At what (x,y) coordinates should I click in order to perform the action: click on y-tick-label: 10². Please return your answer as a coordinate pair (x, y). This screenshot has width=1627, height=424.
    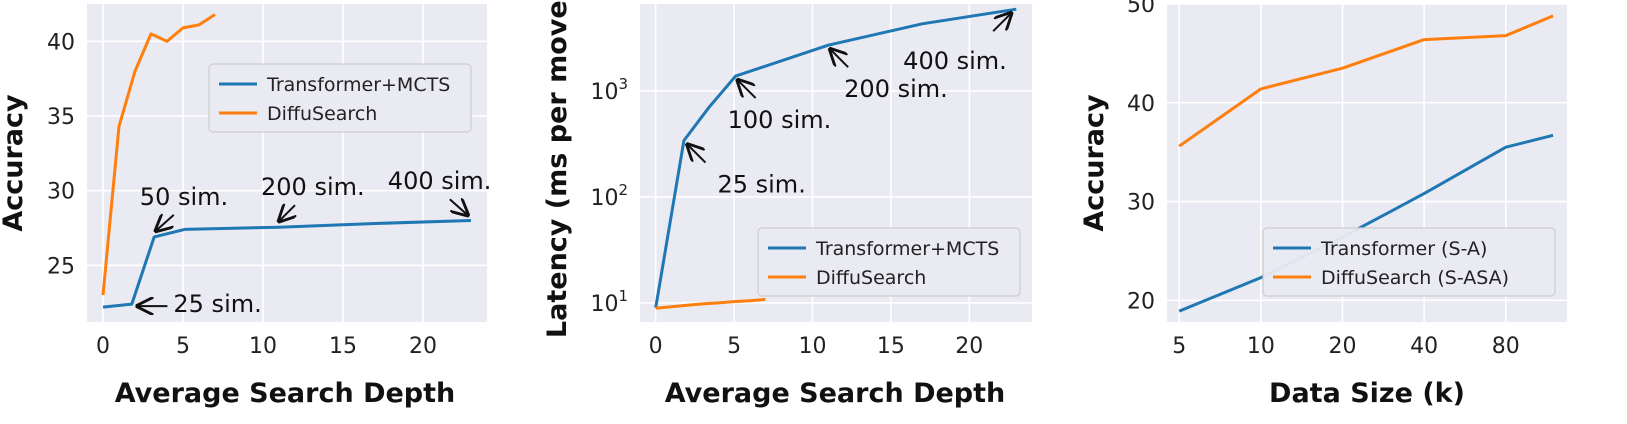
    Looking at the image, I should click on (609, 196).